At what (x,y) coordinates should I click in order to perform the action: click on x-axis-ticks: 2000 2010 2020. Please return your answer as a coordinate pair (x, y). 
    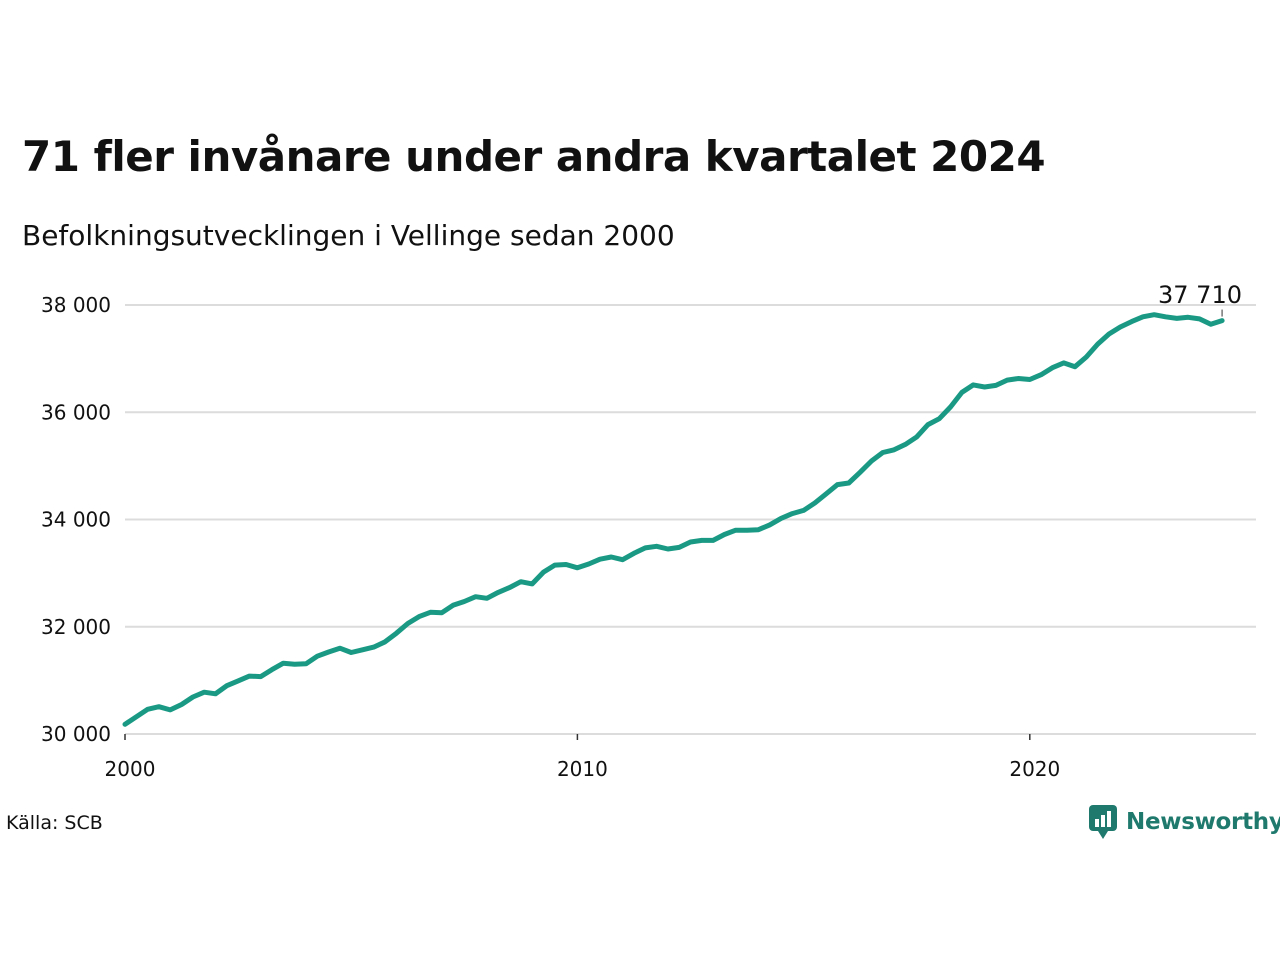
    Looking at the image, I should click on (582, 757).